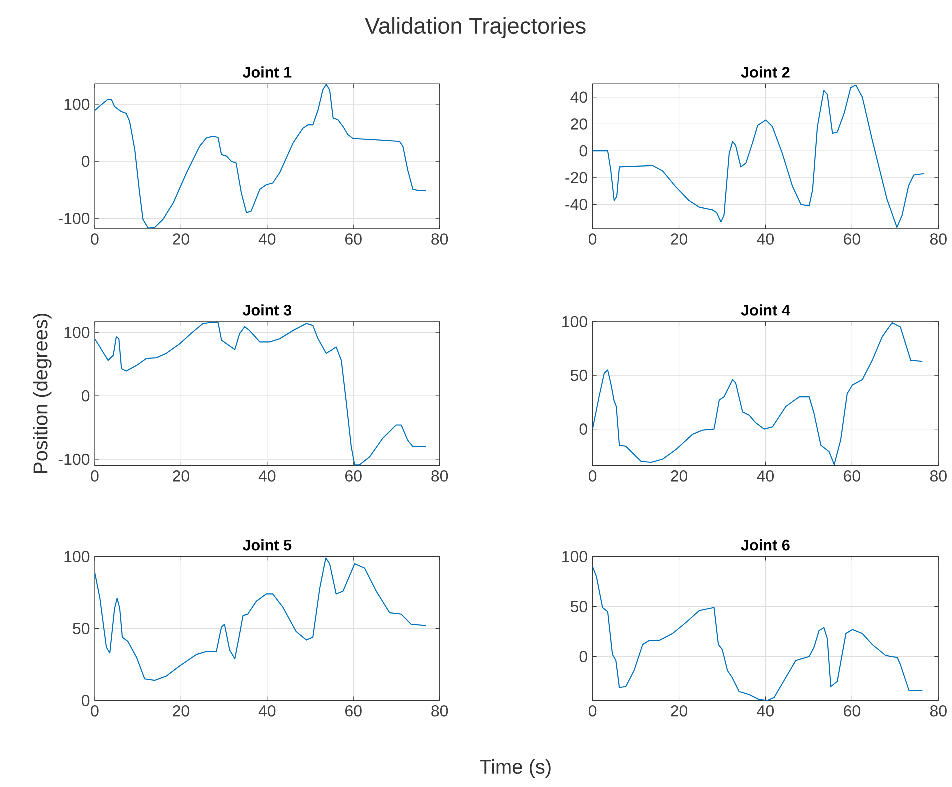 The height and width of the screenshot is (787, 952). I want to click on x-axis-title: Time (s), so click(515, 769).